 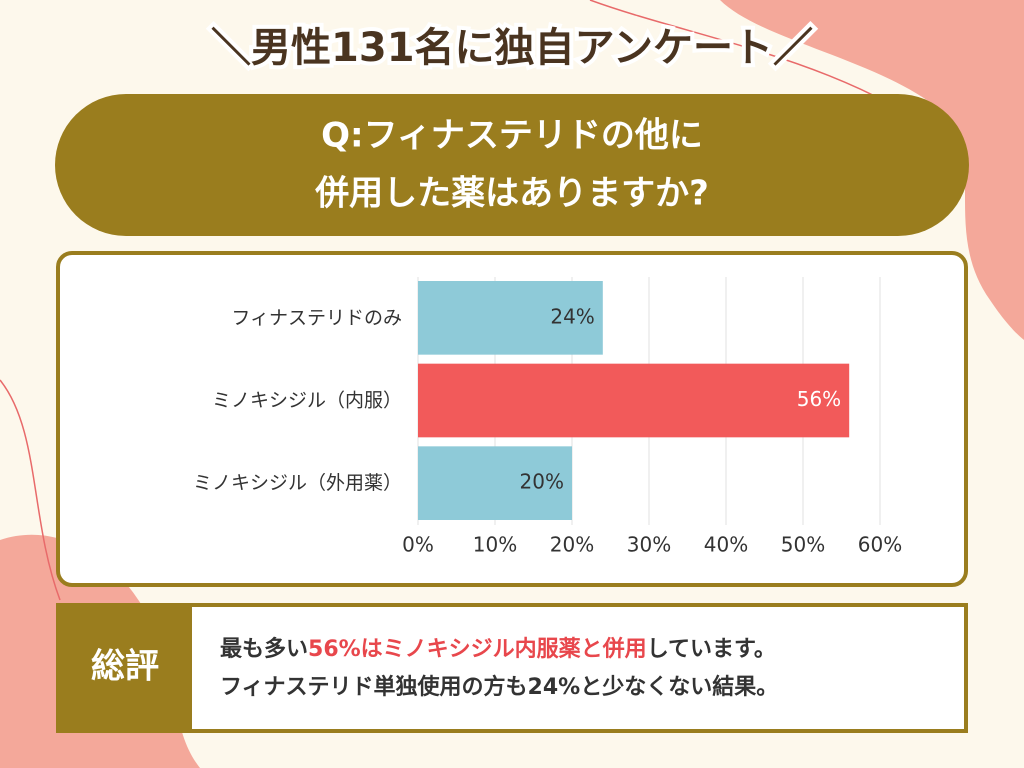 I want to click on x-tick-label: 20%, so click(x=572, y=545).